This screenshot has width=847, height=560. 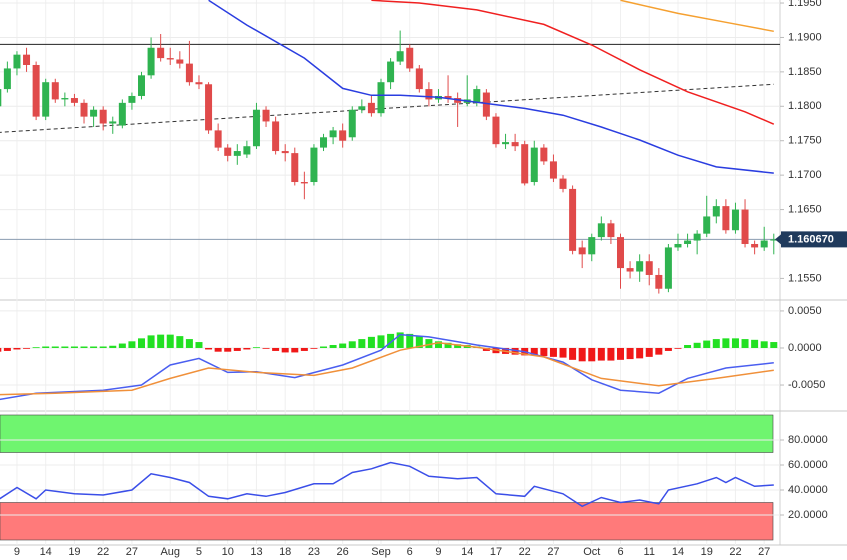 What do you see at coordinates (805, 141) in the screenshot?
I see `y-tick-label: 1.1750` at bounding box center [805, 141].